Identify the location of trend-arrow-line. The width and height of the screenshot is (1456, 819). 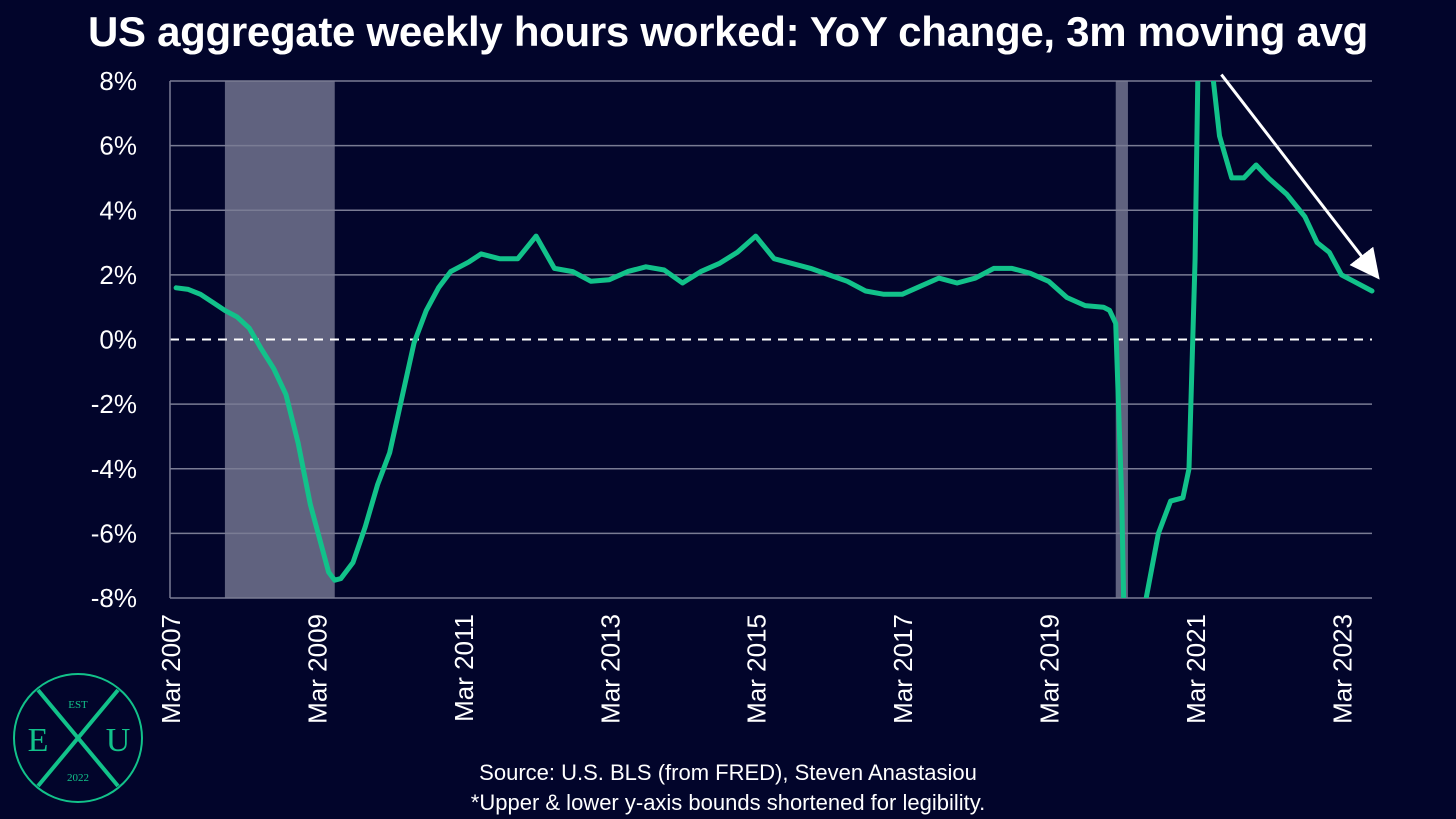
(1300, 176).